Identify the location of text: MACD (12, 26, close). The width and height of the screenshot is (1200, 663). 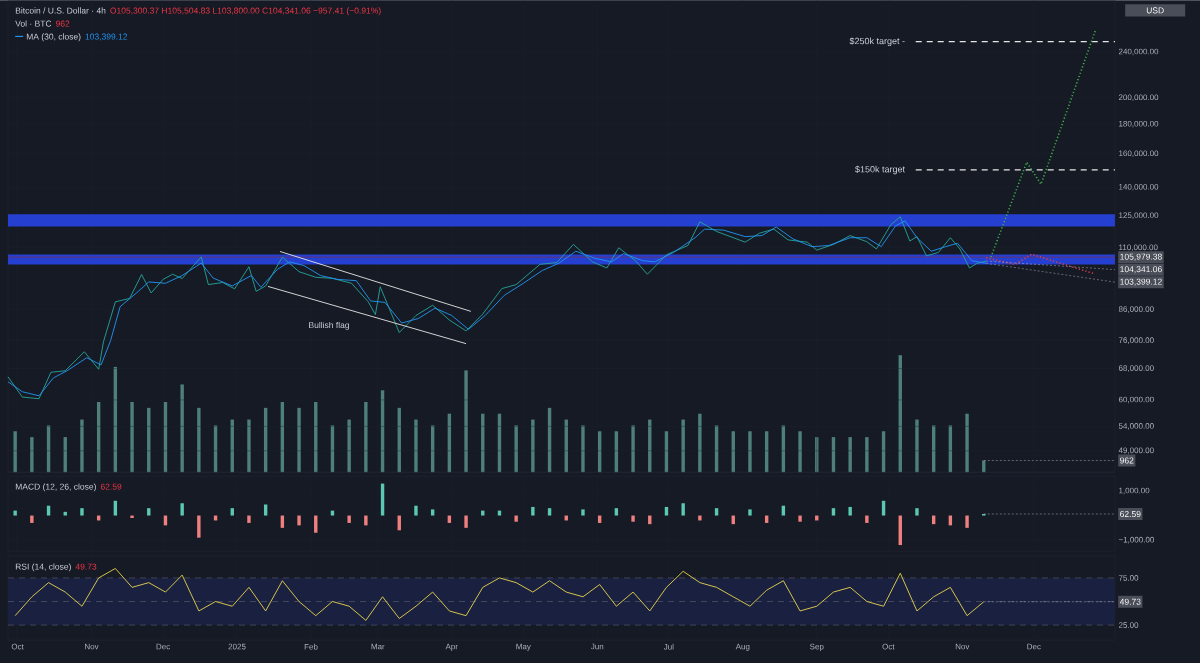
(55, 487).